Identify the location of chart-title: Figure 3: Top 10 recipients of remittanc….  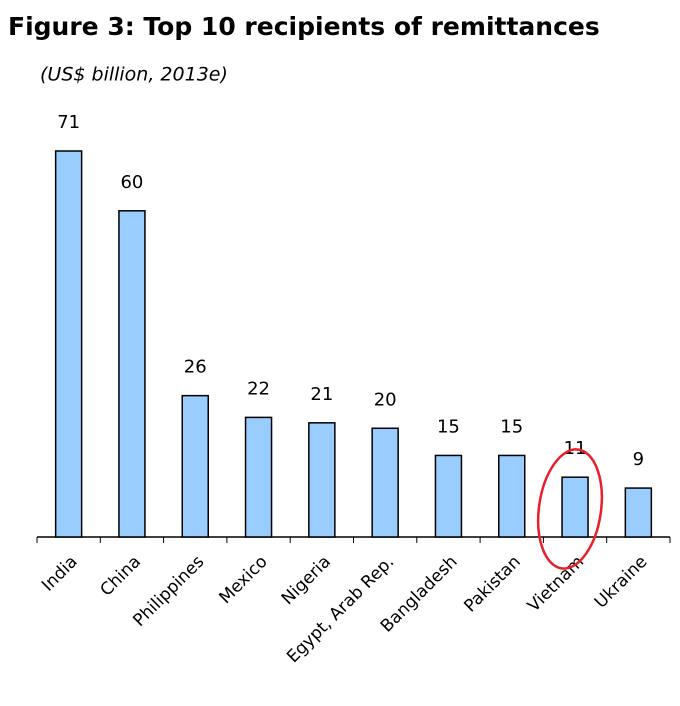
(304, 26).